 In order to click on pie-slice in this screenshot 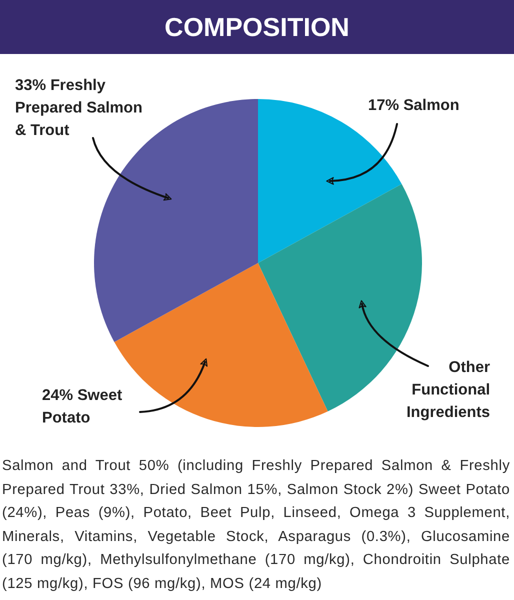, I will do `click(330, 181)`.